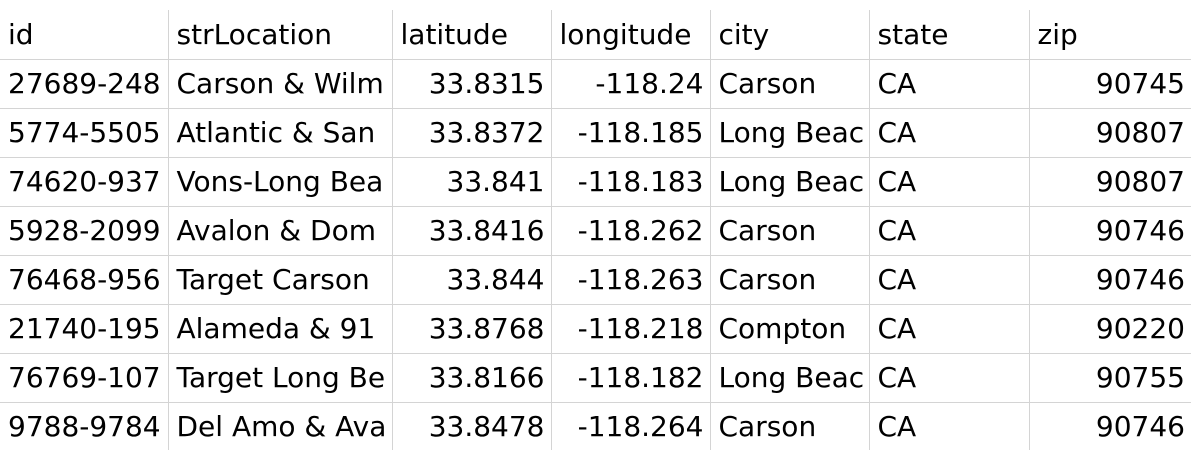  What do you see at coordinates (280, 182) in the screenshot?
I see `cell-strlocation: Vons-Long Bea` at bounding box center [280, 182].